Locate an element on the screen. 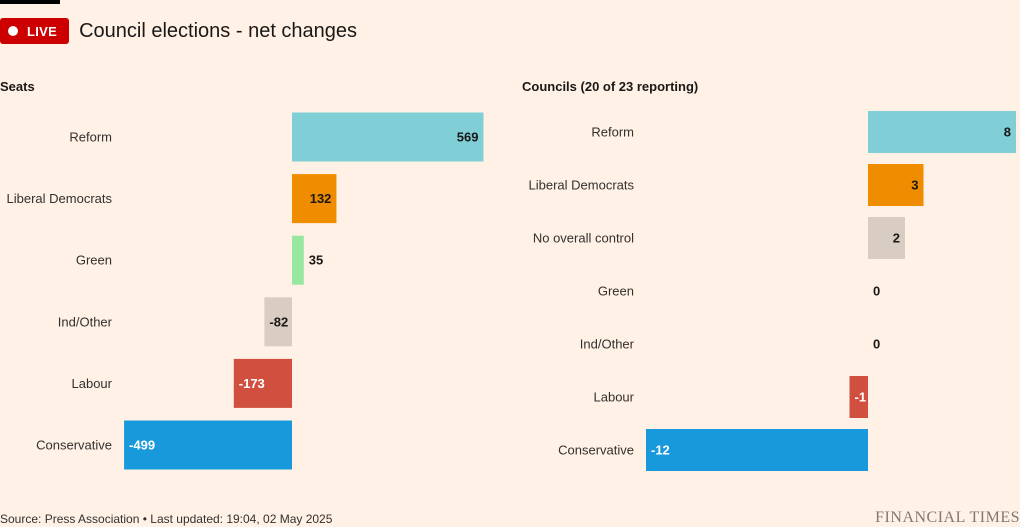 The width and height of the screenshot is (1020, 527). bar-ind-other is located at coordinates (278, 322).